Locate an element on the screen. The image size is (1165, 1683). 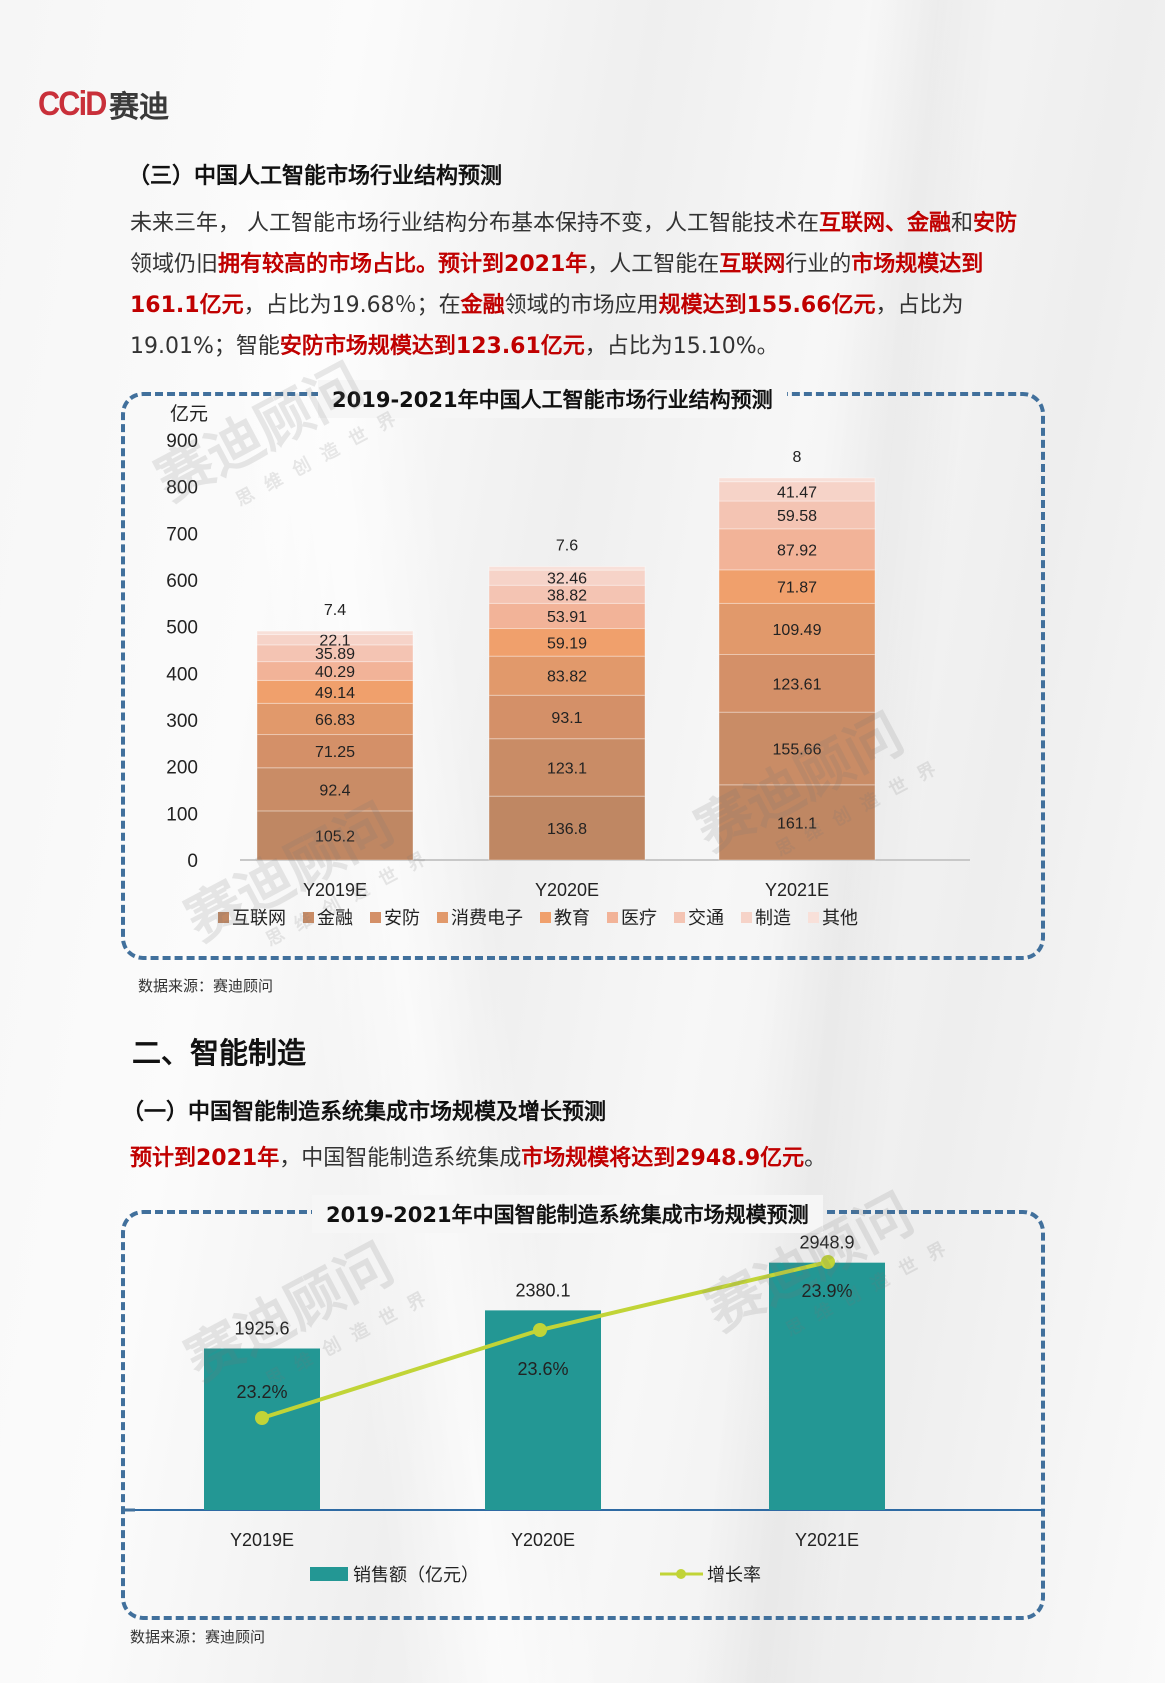
svg-text: 安防 is located at coordinates (402, 918).